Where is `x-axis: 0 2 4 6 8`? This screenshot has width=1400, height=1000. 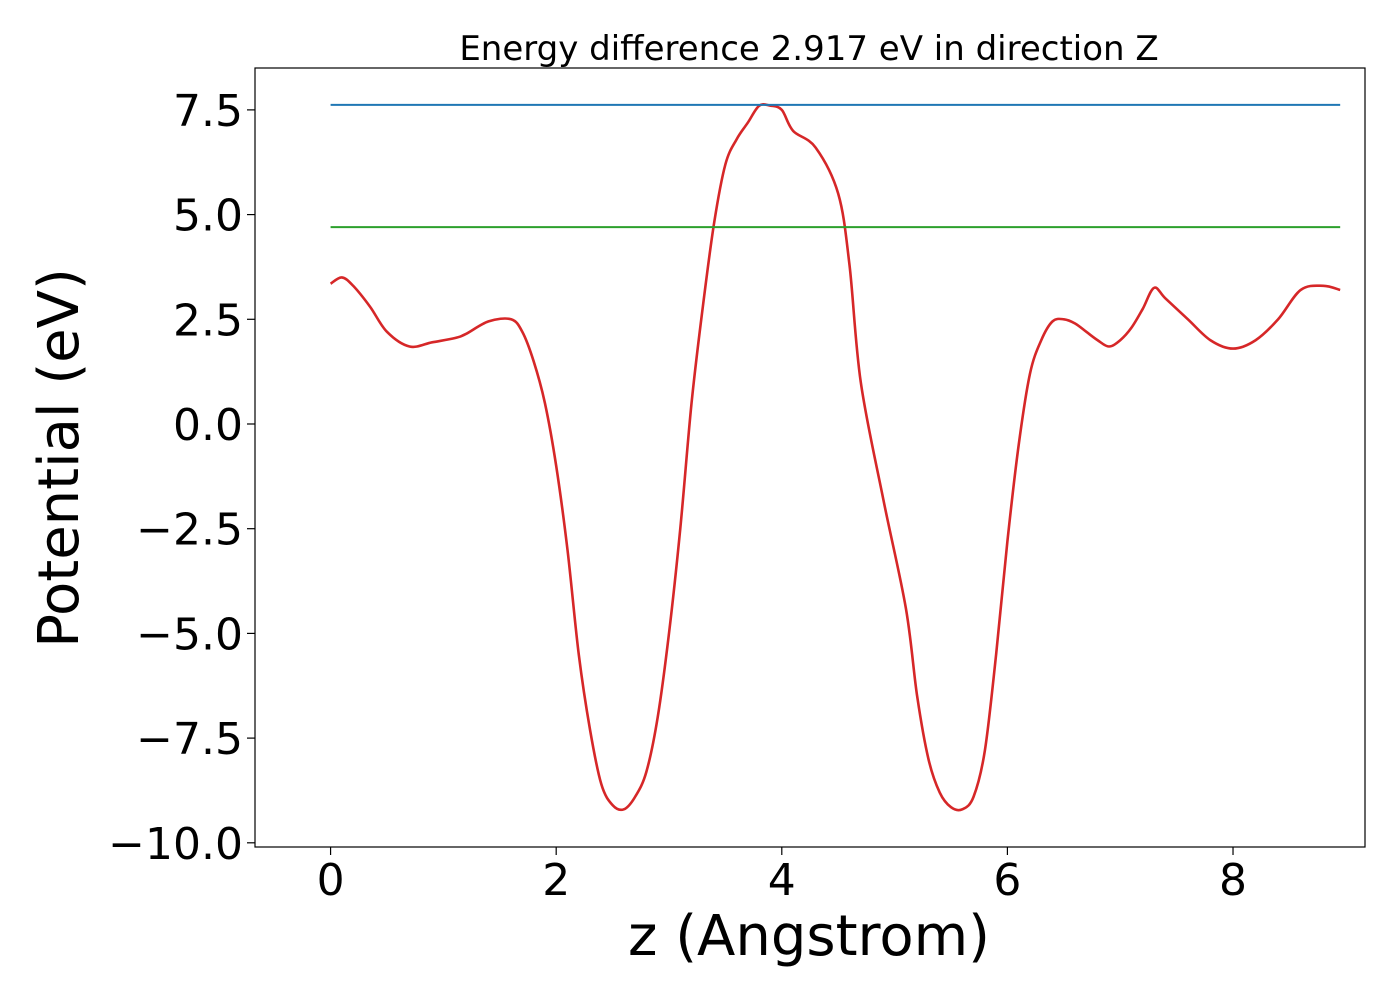
x-axis: 0 2 4 6 8 is located at coordinates (782, 876).